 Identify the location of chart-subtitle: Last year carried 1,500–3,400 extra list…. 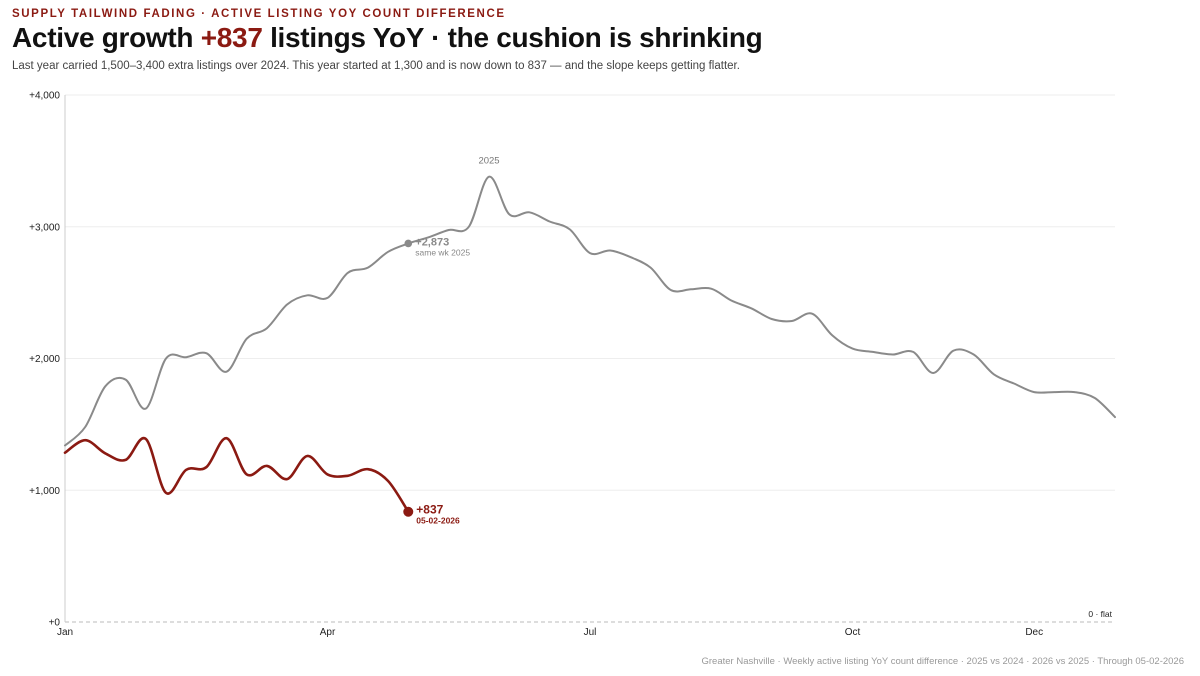
(376, 66).